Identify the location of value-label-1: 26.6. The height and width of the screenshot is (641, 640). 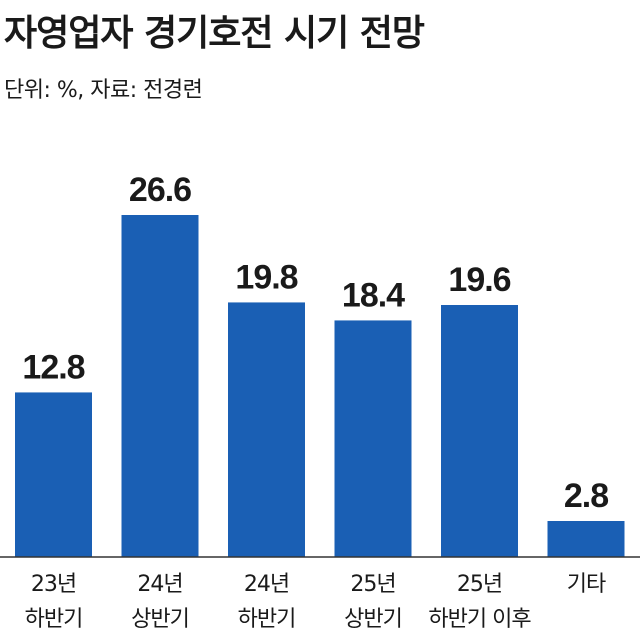
(160, 190).